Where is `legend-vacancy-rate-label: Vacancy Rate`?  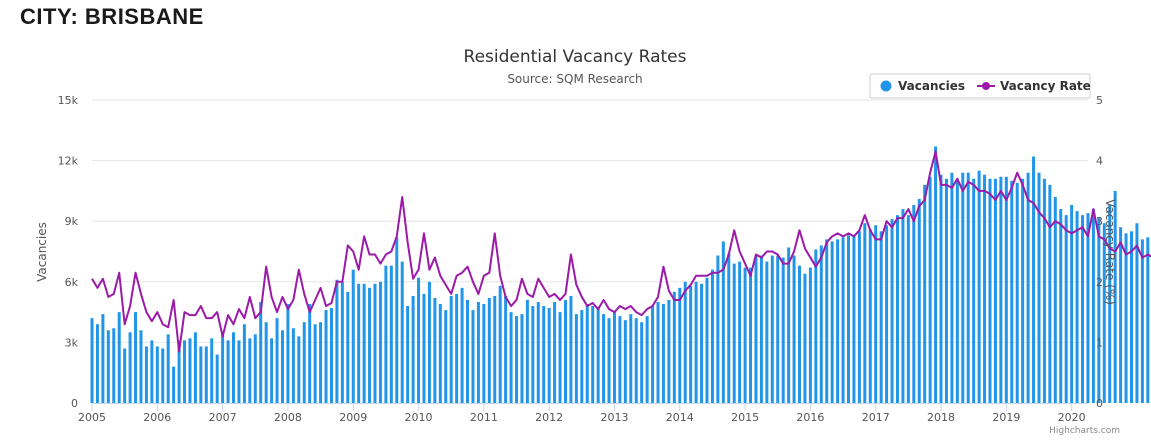 legend-vacancy-rate-label: Vacancy Rate is located at coordinates (1045, 86).